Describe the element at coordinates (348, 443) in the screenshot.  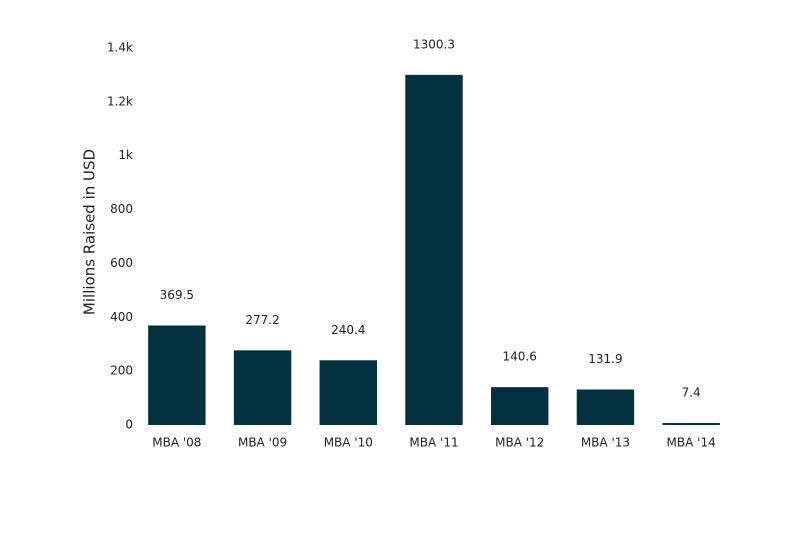
I see `x-tick-label: MBA '10` at that location.